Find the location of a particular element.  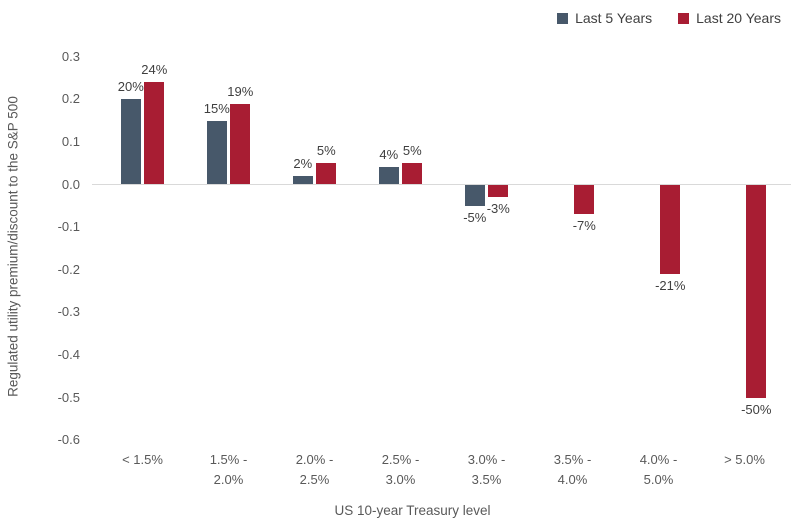

data-label: 24% is located at coordinates (154, 70).